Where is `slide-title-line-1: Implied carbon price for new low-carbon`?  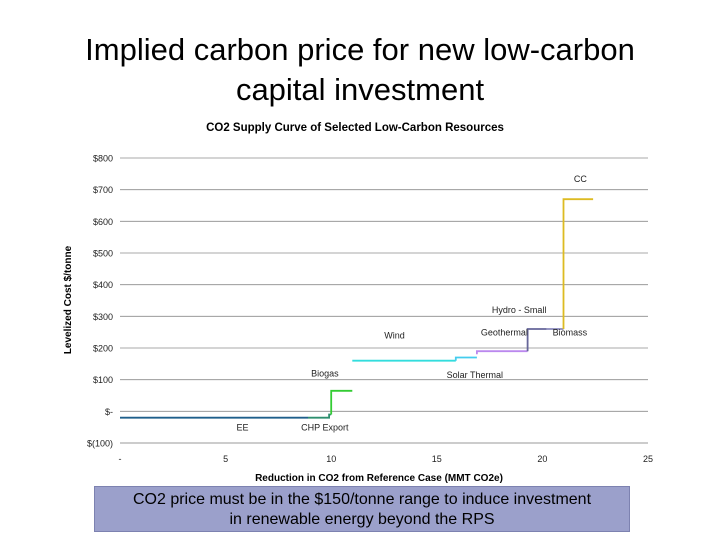 slide-title-line-1: Implied carbon price for new low-carbon is located at coordinates (360, 49).